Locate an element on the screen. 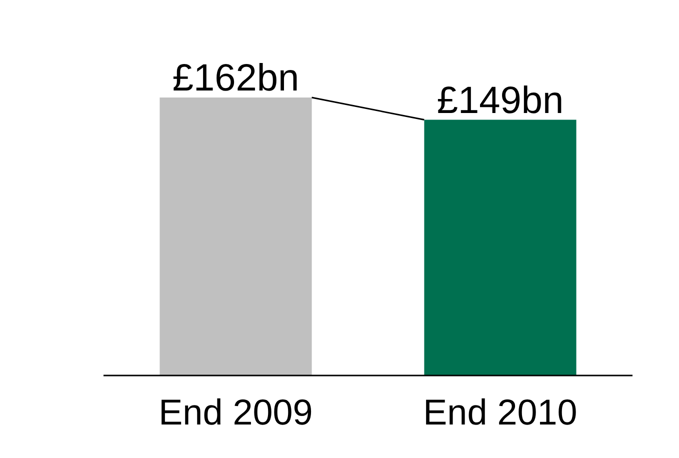 This screenshot has height=458, width=679. data-label: £149bn is located at coordinates (500, 101).